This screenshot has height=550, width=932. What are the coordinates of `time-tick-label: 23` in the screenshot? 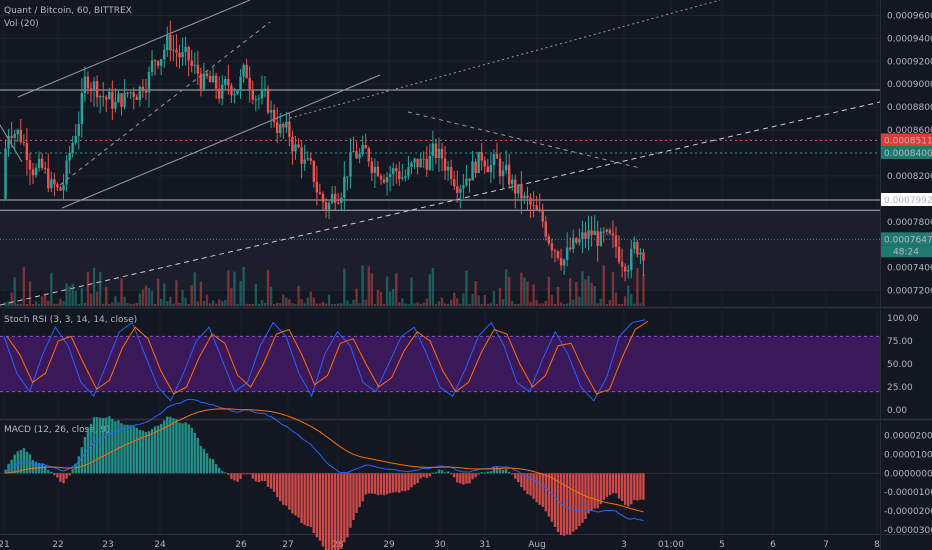 It's located at (107, 545).